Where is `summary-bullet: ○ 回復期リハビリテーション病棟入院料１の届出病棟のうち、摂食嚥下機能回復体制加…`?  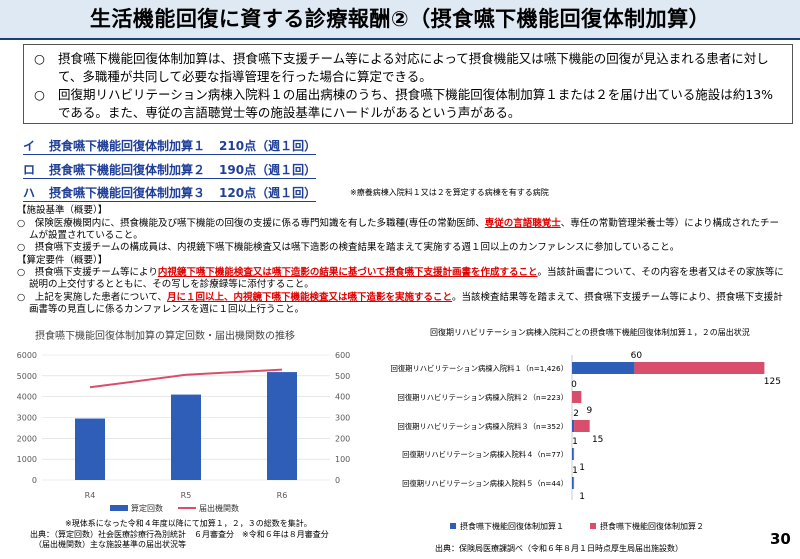 summary-bullet: ○ 回復期リハビリテーション病棟入院料１の届出病棟のうち、摂食嚥下機能回復体制加… is located at coordinates (409, 104).